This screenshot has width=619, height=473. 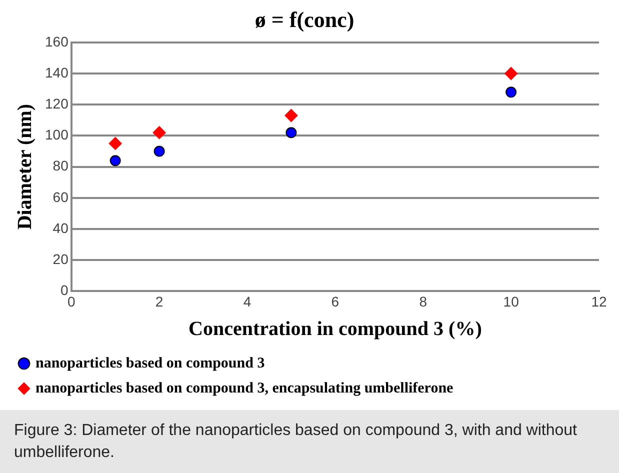 What do you see at coordinates (304, 19) in the screenshot?
I see `chart-title: ø = f(conc)` at bounding box center [304, 19].